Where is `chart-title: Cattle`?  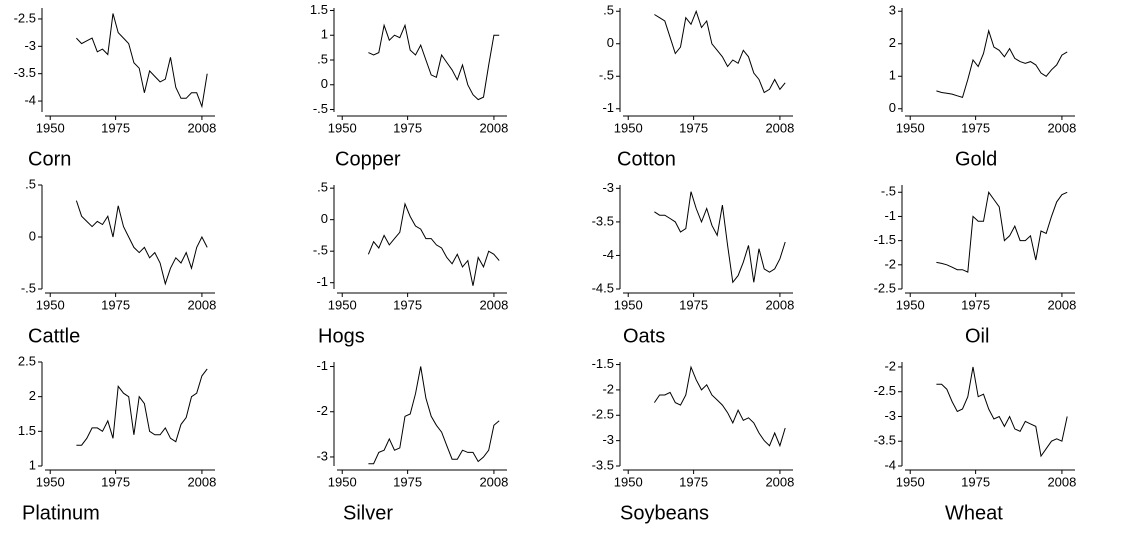
chart-title: Cattle is located at coordinates (54, 336).